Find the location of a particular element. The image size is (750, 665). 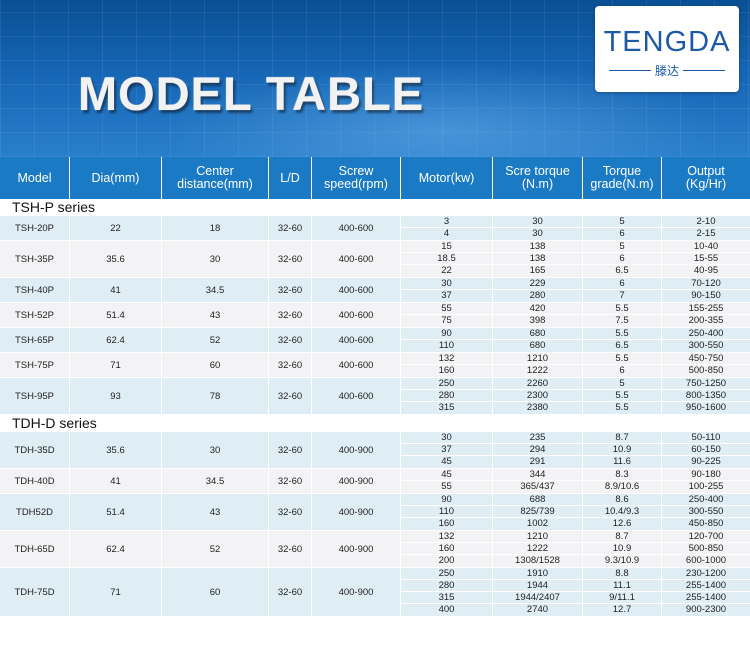

cell-center: 60 is located at coordinates (215, 592).